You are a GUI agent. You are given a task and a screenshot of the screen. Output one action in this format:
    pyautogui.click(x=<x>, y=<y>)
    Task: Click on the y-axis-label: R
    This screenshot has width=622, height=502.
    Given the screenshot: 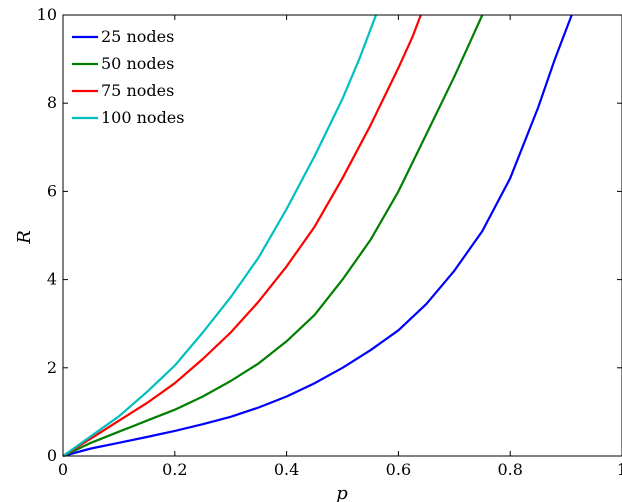 What is the action you would take?
    pyautogui.click(x=24, y=237)
    